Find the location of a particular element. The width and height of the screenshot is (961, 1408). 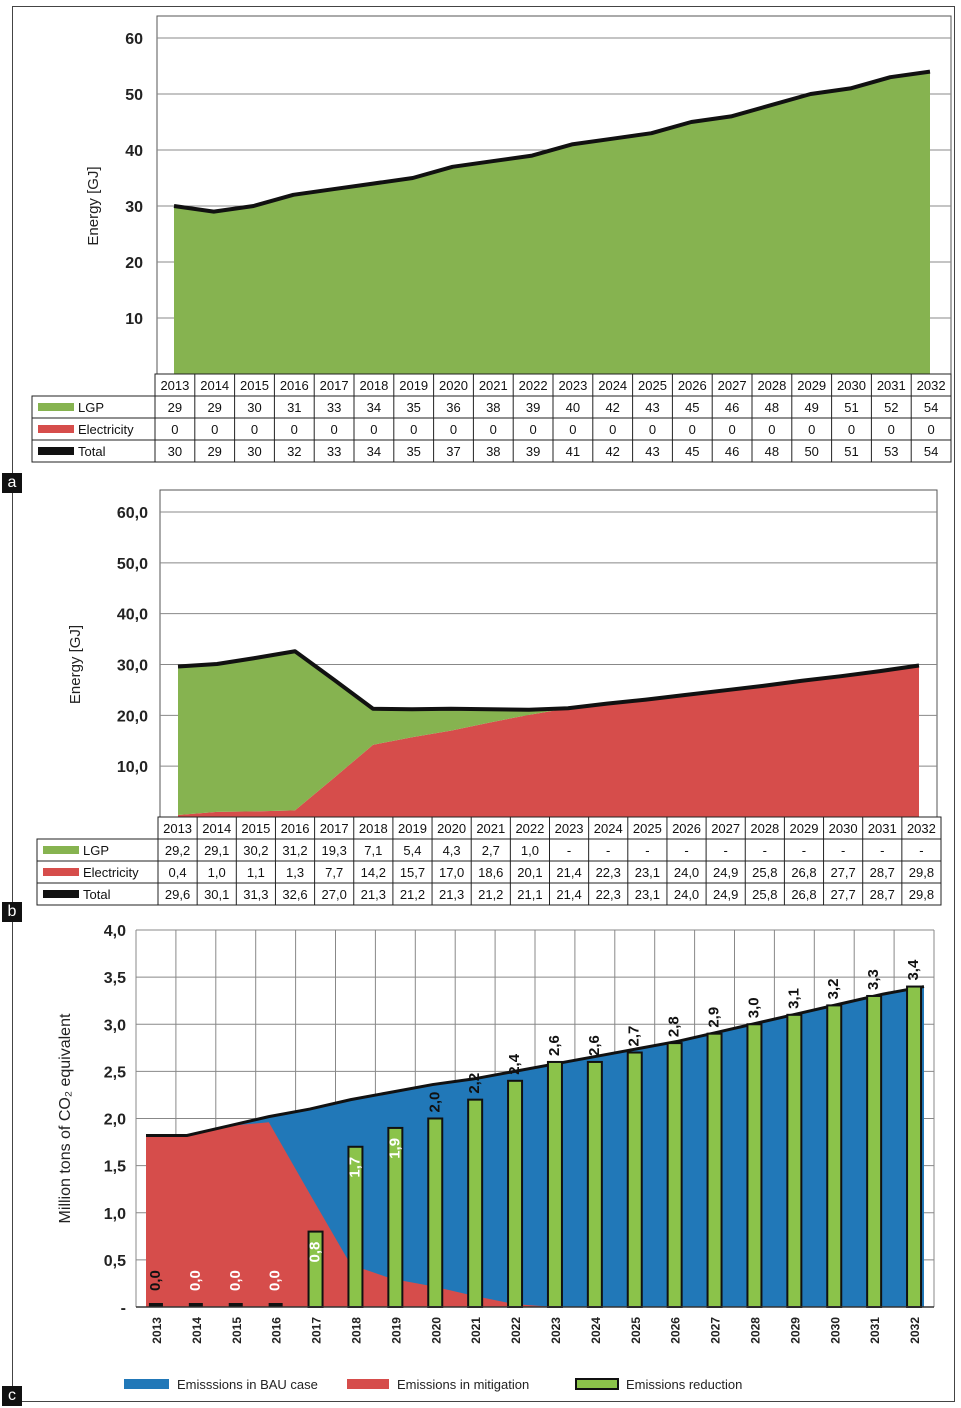

chart-b-line-total is located at coordinates (548, 680).